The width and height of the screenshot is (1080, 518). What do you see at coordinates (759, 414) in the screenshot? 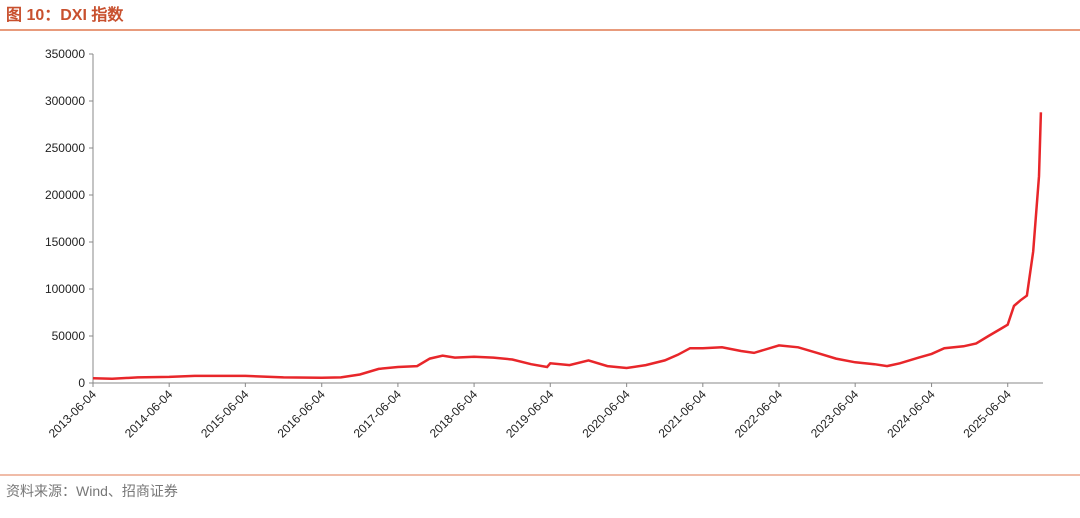
I see `x-tick-label: 2022-06-04` at bounding box center [759, 414].